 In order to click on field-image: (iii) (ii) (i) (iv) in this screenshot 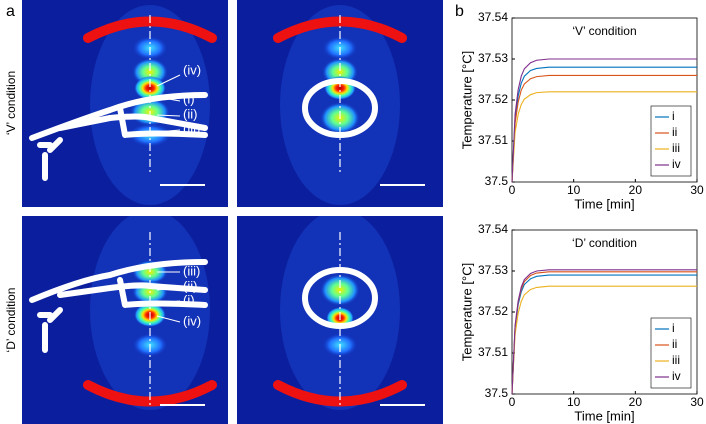, I will do `click(125, 320)`.